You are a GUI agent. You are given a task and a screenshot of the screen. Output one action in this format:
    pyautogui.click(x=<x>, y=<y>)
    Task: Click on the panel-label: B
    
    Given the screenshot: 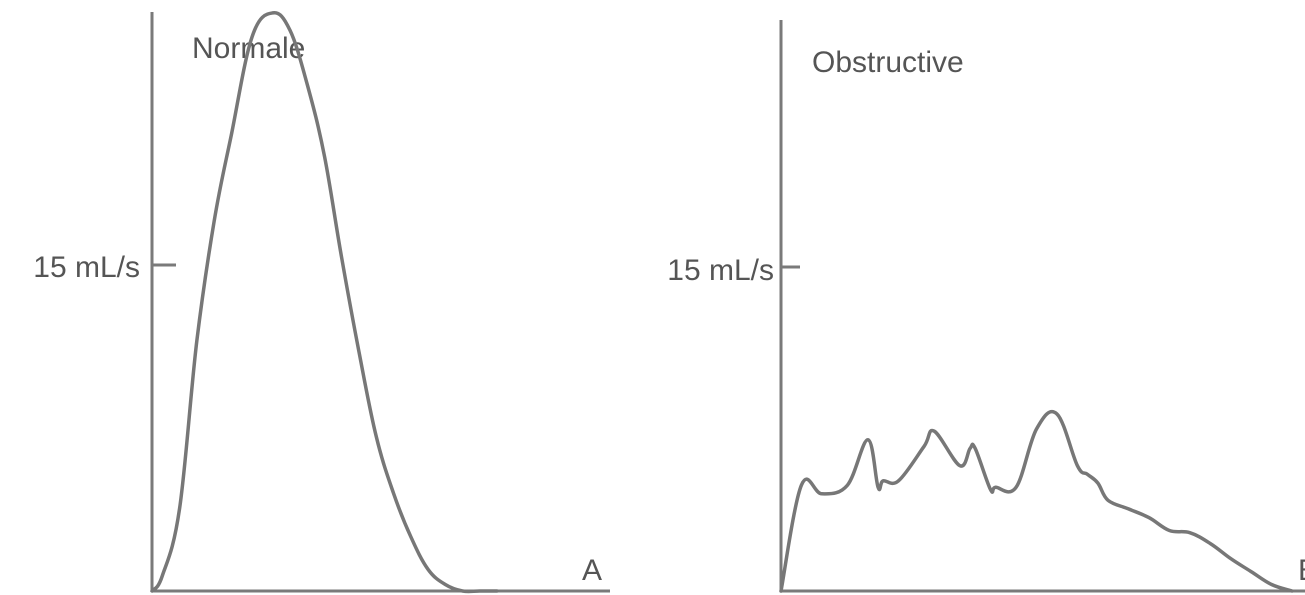 What is the action you would take?
    pyautogui.click(x=1301, y=570)
    